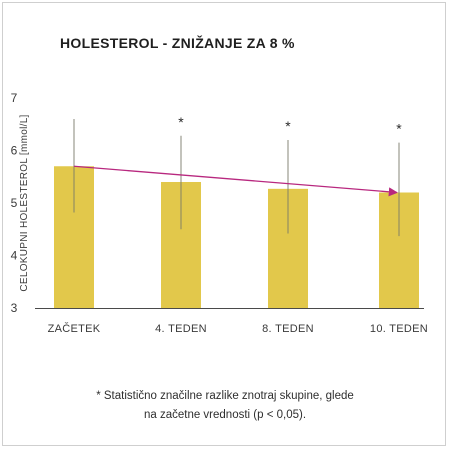 The height and width of the screenshot is (450, 450). Describe the element at coordinates (14, 98) in the screenshot. I see `y-tick-label: 7` at that location.